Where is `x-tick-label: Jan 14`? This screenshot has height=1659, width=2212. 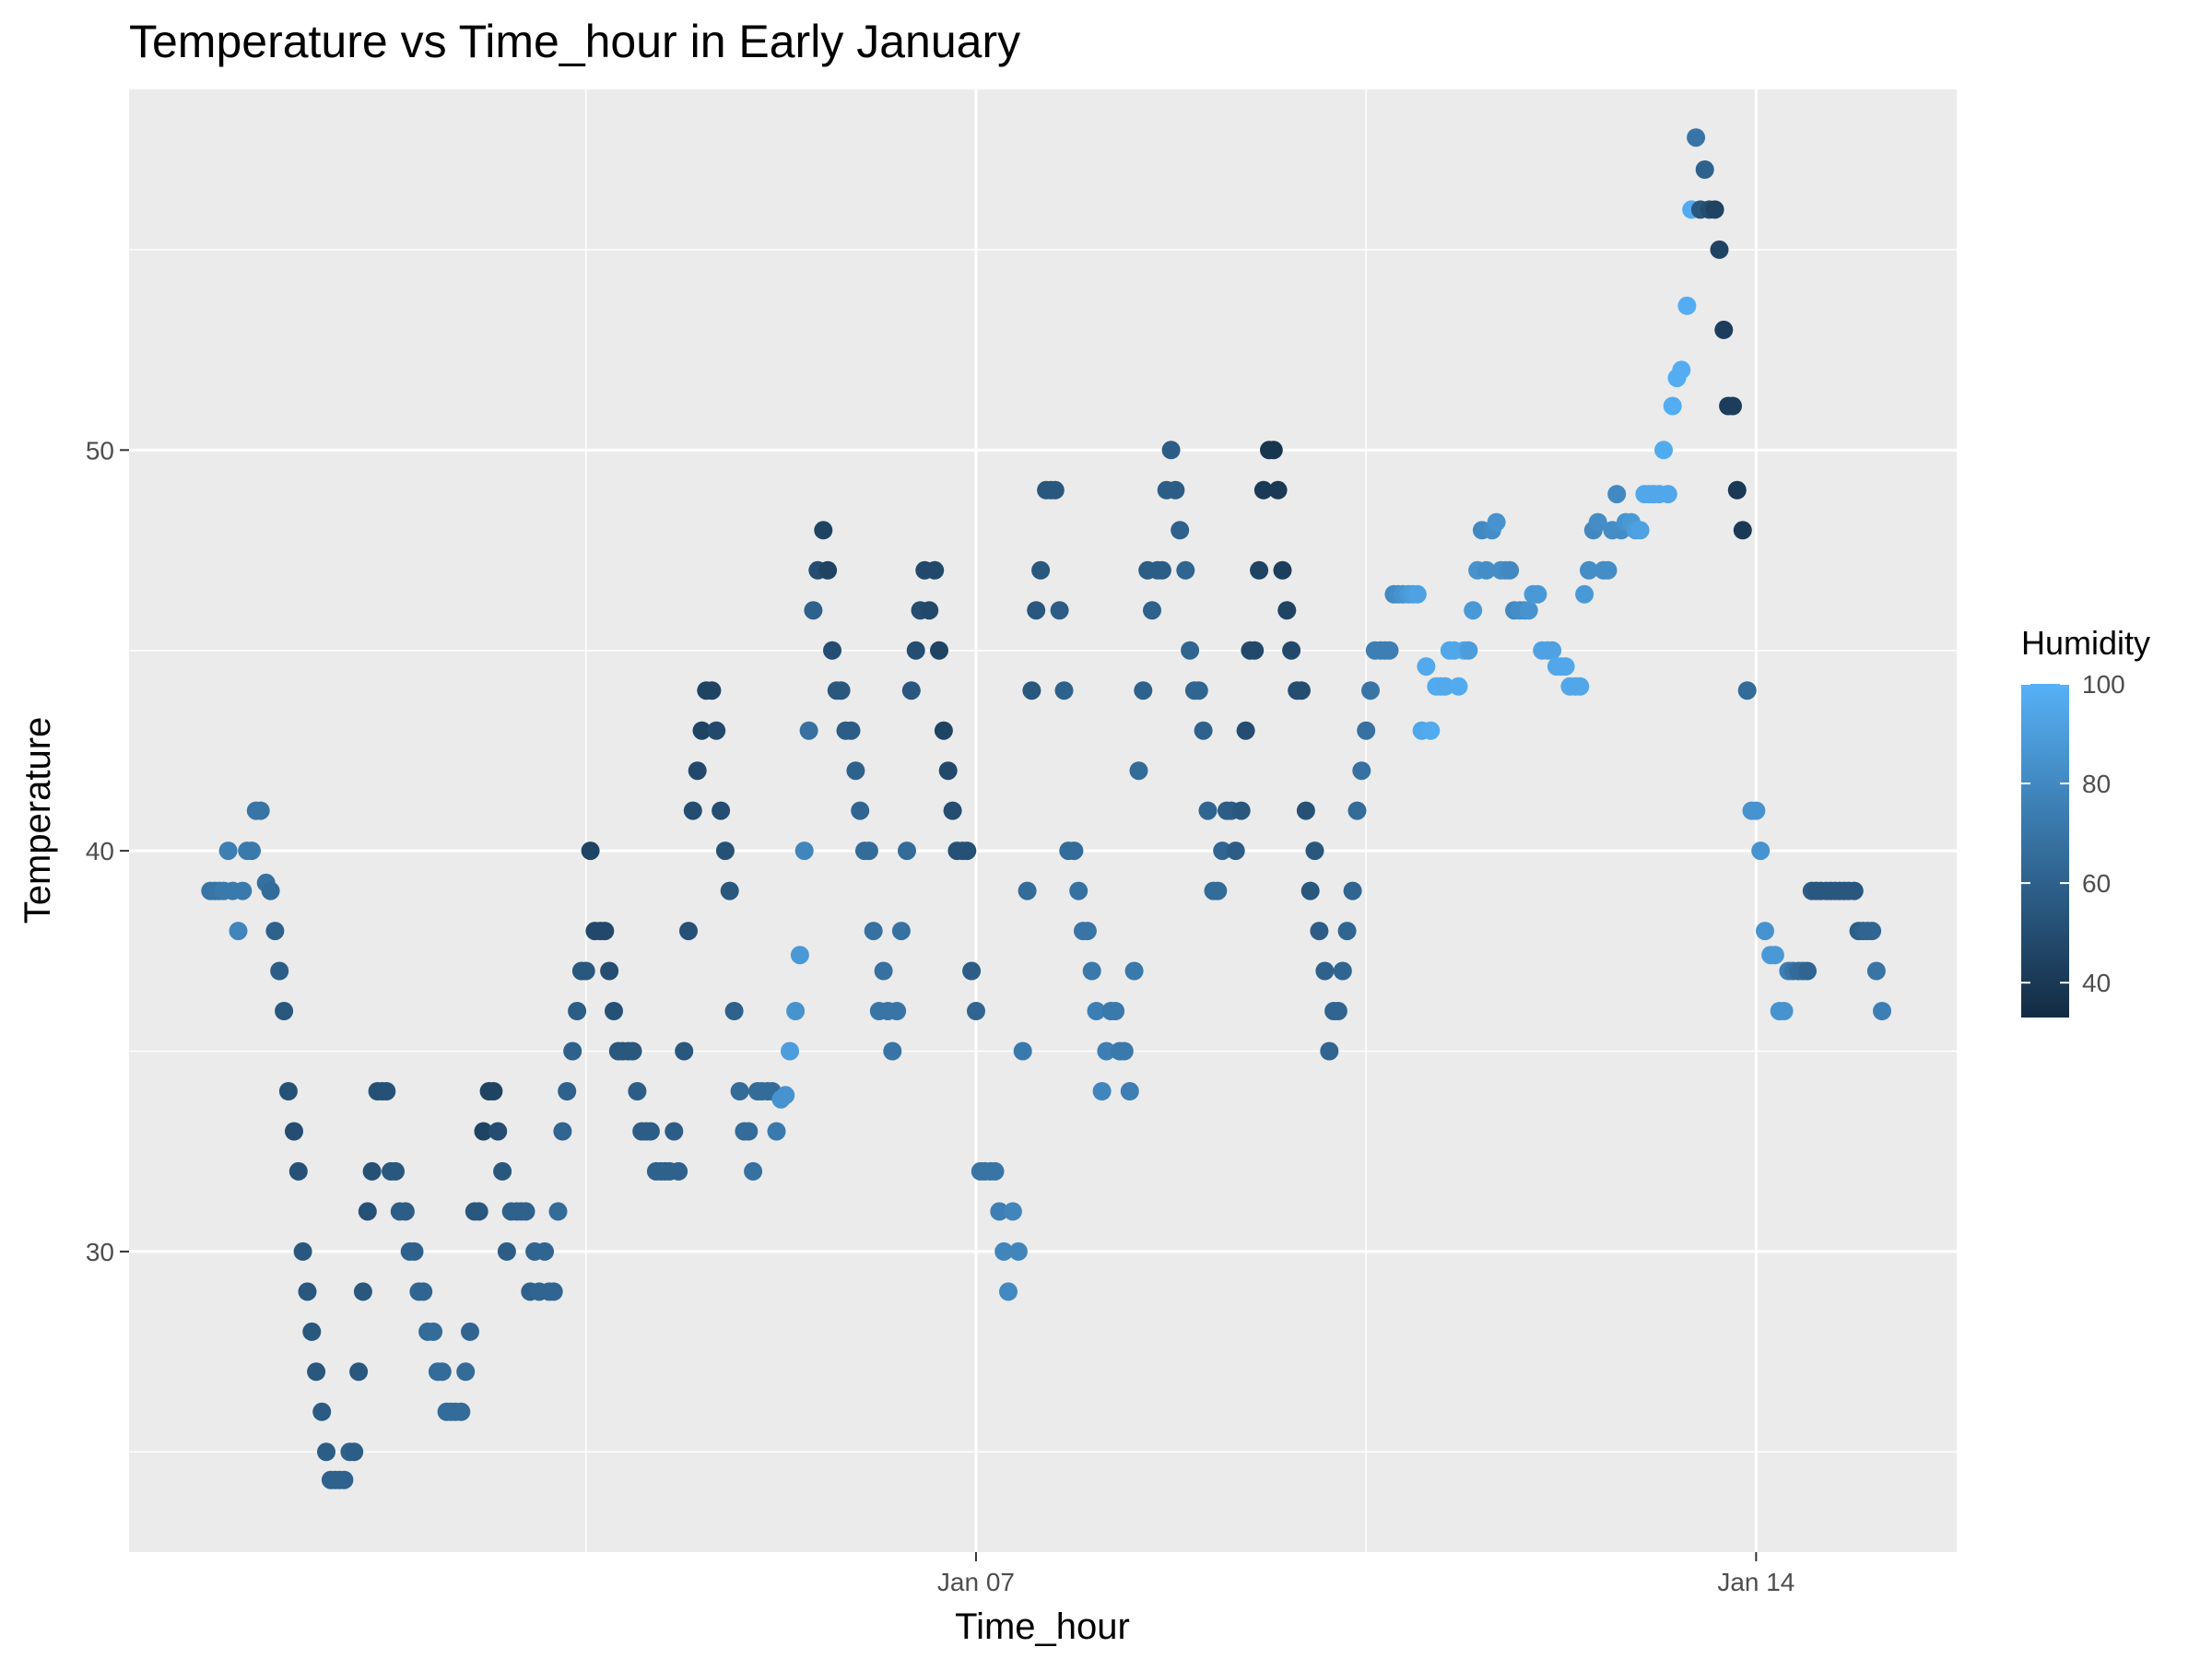 x-tick-label: Jan 14 is located at coordinates (1755, 1582).